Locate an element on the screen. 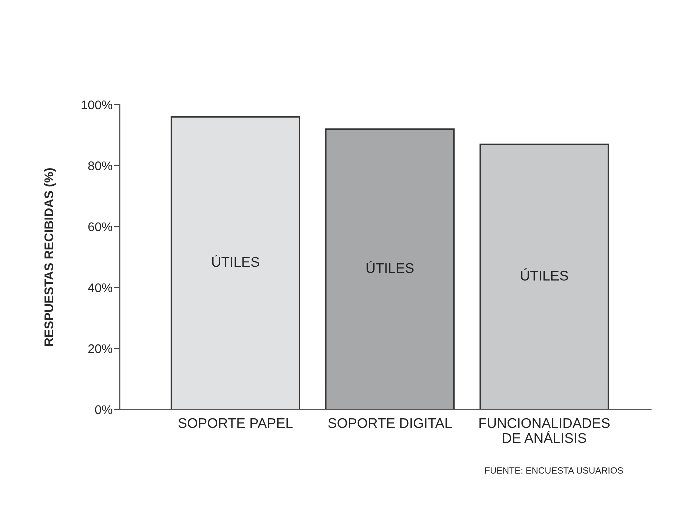 The image size is (689, 521). y-tick-label: 100% is located at coordinates (97, 105).